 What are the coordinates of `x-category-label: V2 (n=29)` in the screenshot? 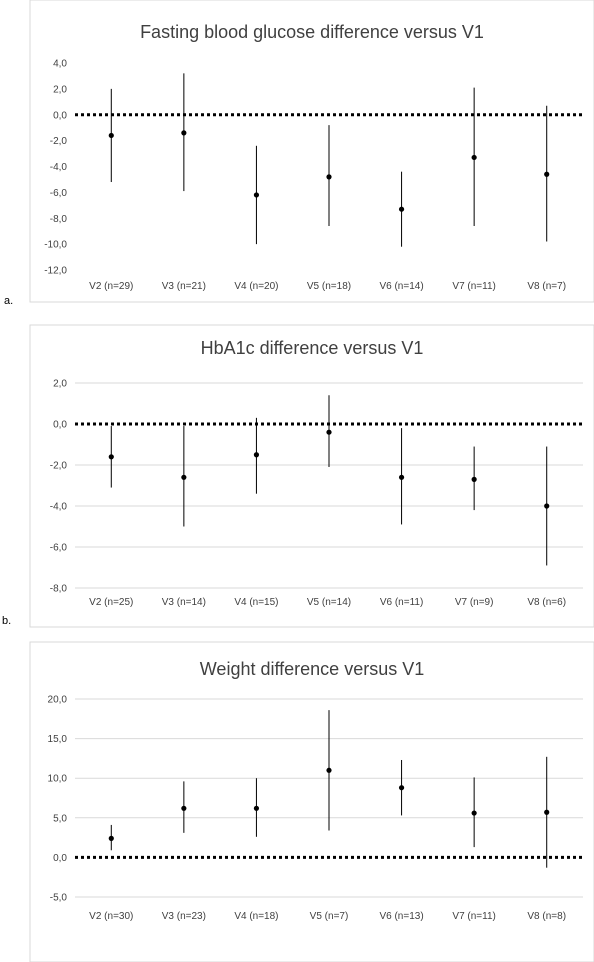 It's located at (111, 286).